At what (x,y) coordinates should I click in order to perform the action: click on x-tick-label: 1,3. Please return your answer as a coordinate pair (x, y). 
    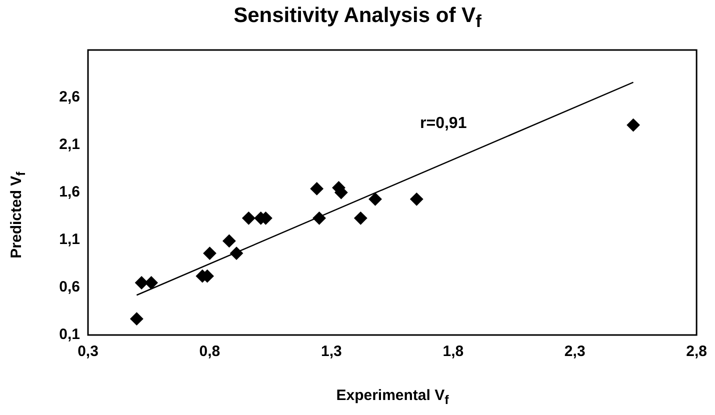
    Looking at the image, I should click on (331, 351).